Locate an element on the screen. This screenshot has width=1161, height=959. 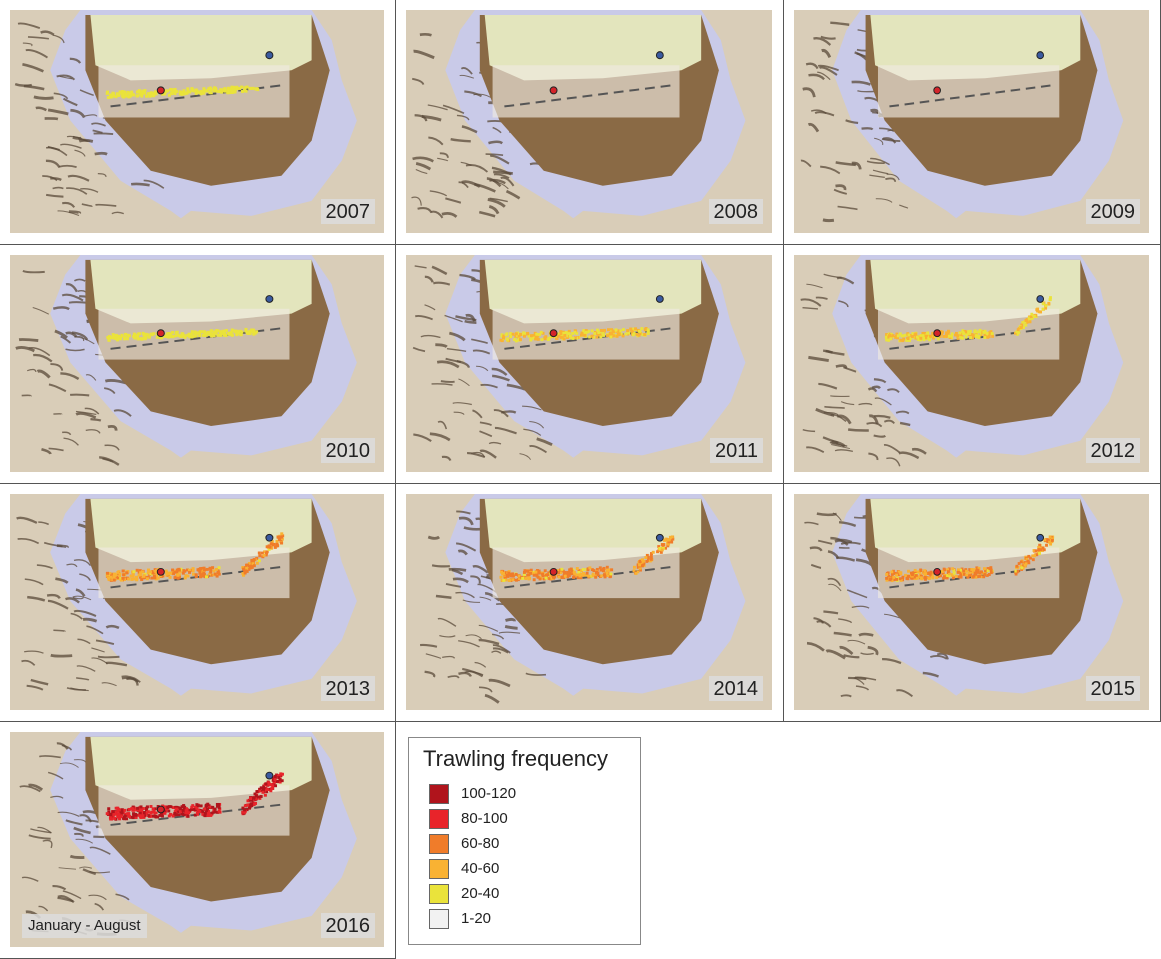
legend-label: 40-60 is located at coordinates (480, 868).